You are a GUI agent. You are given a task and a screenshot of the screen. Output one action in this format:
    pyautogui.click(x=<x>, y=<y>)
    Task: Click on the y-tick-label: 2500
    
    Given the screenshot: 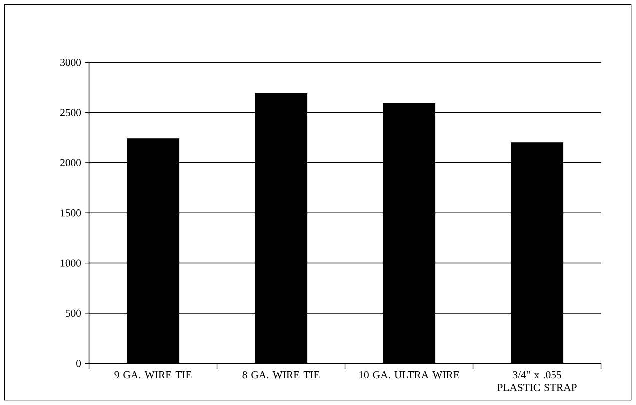 What is the action you would take?
    pyautogui.click(x=71, y=112)
    